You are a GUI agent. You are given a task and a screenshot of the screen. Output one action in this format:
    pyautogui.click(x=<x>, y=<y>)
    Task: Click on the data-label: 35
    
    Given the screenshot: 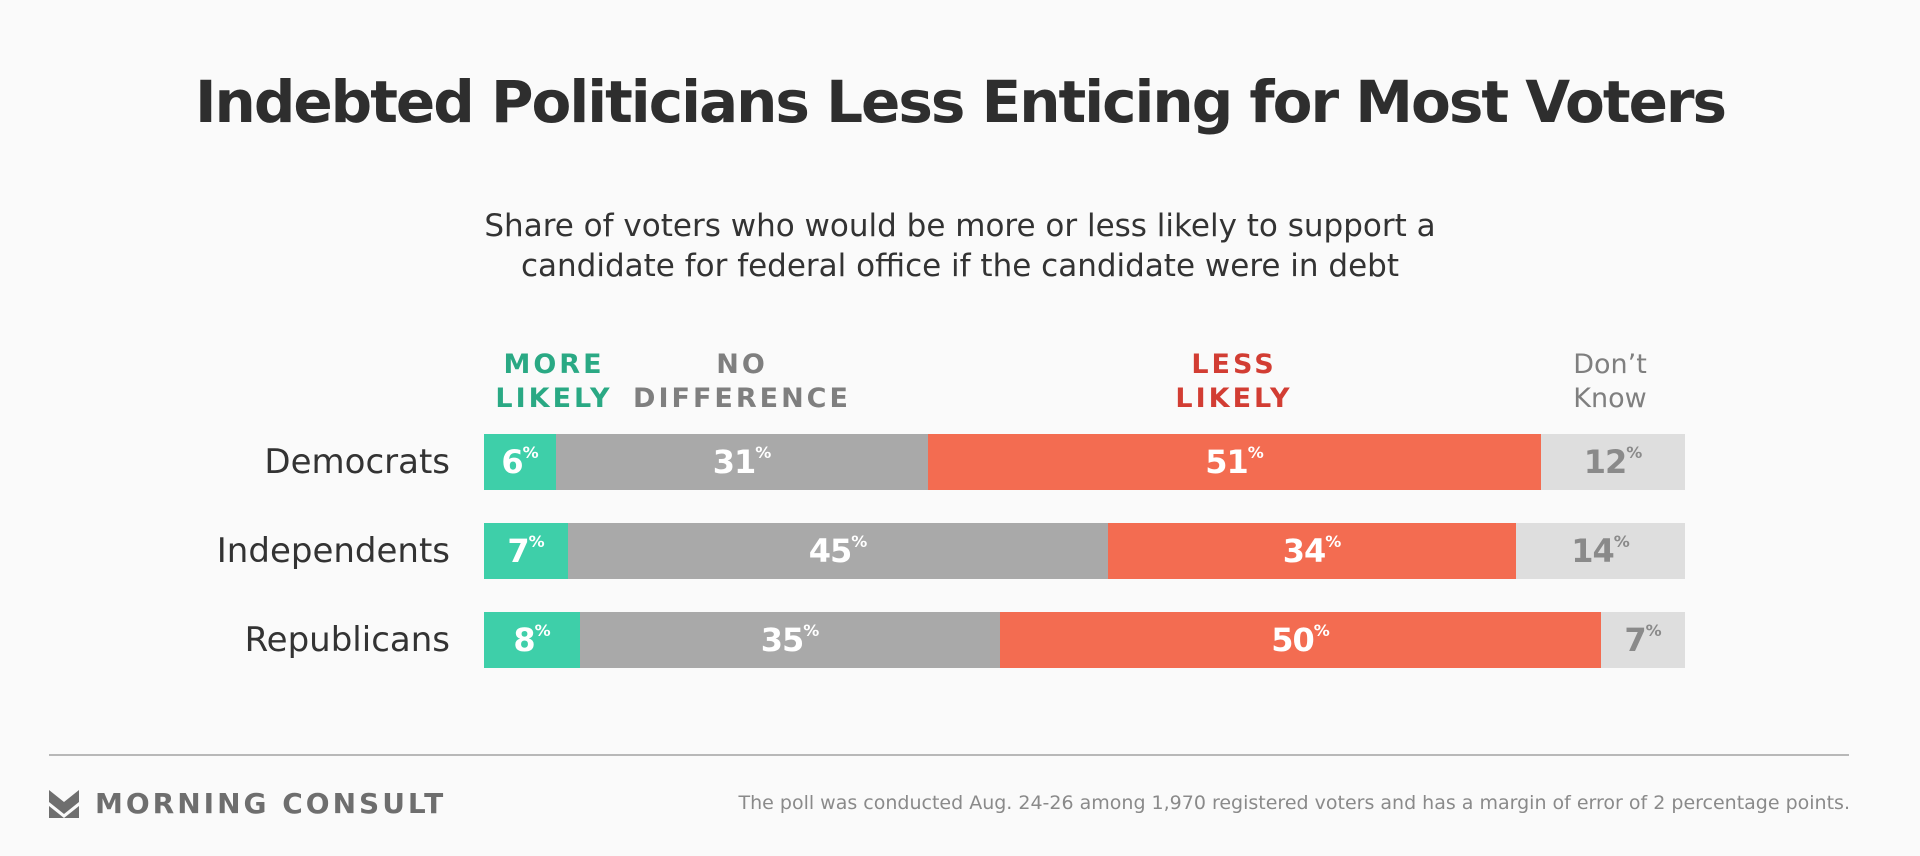 What is the action you would take?
    pyautogui.click(x=782, y=640)
    